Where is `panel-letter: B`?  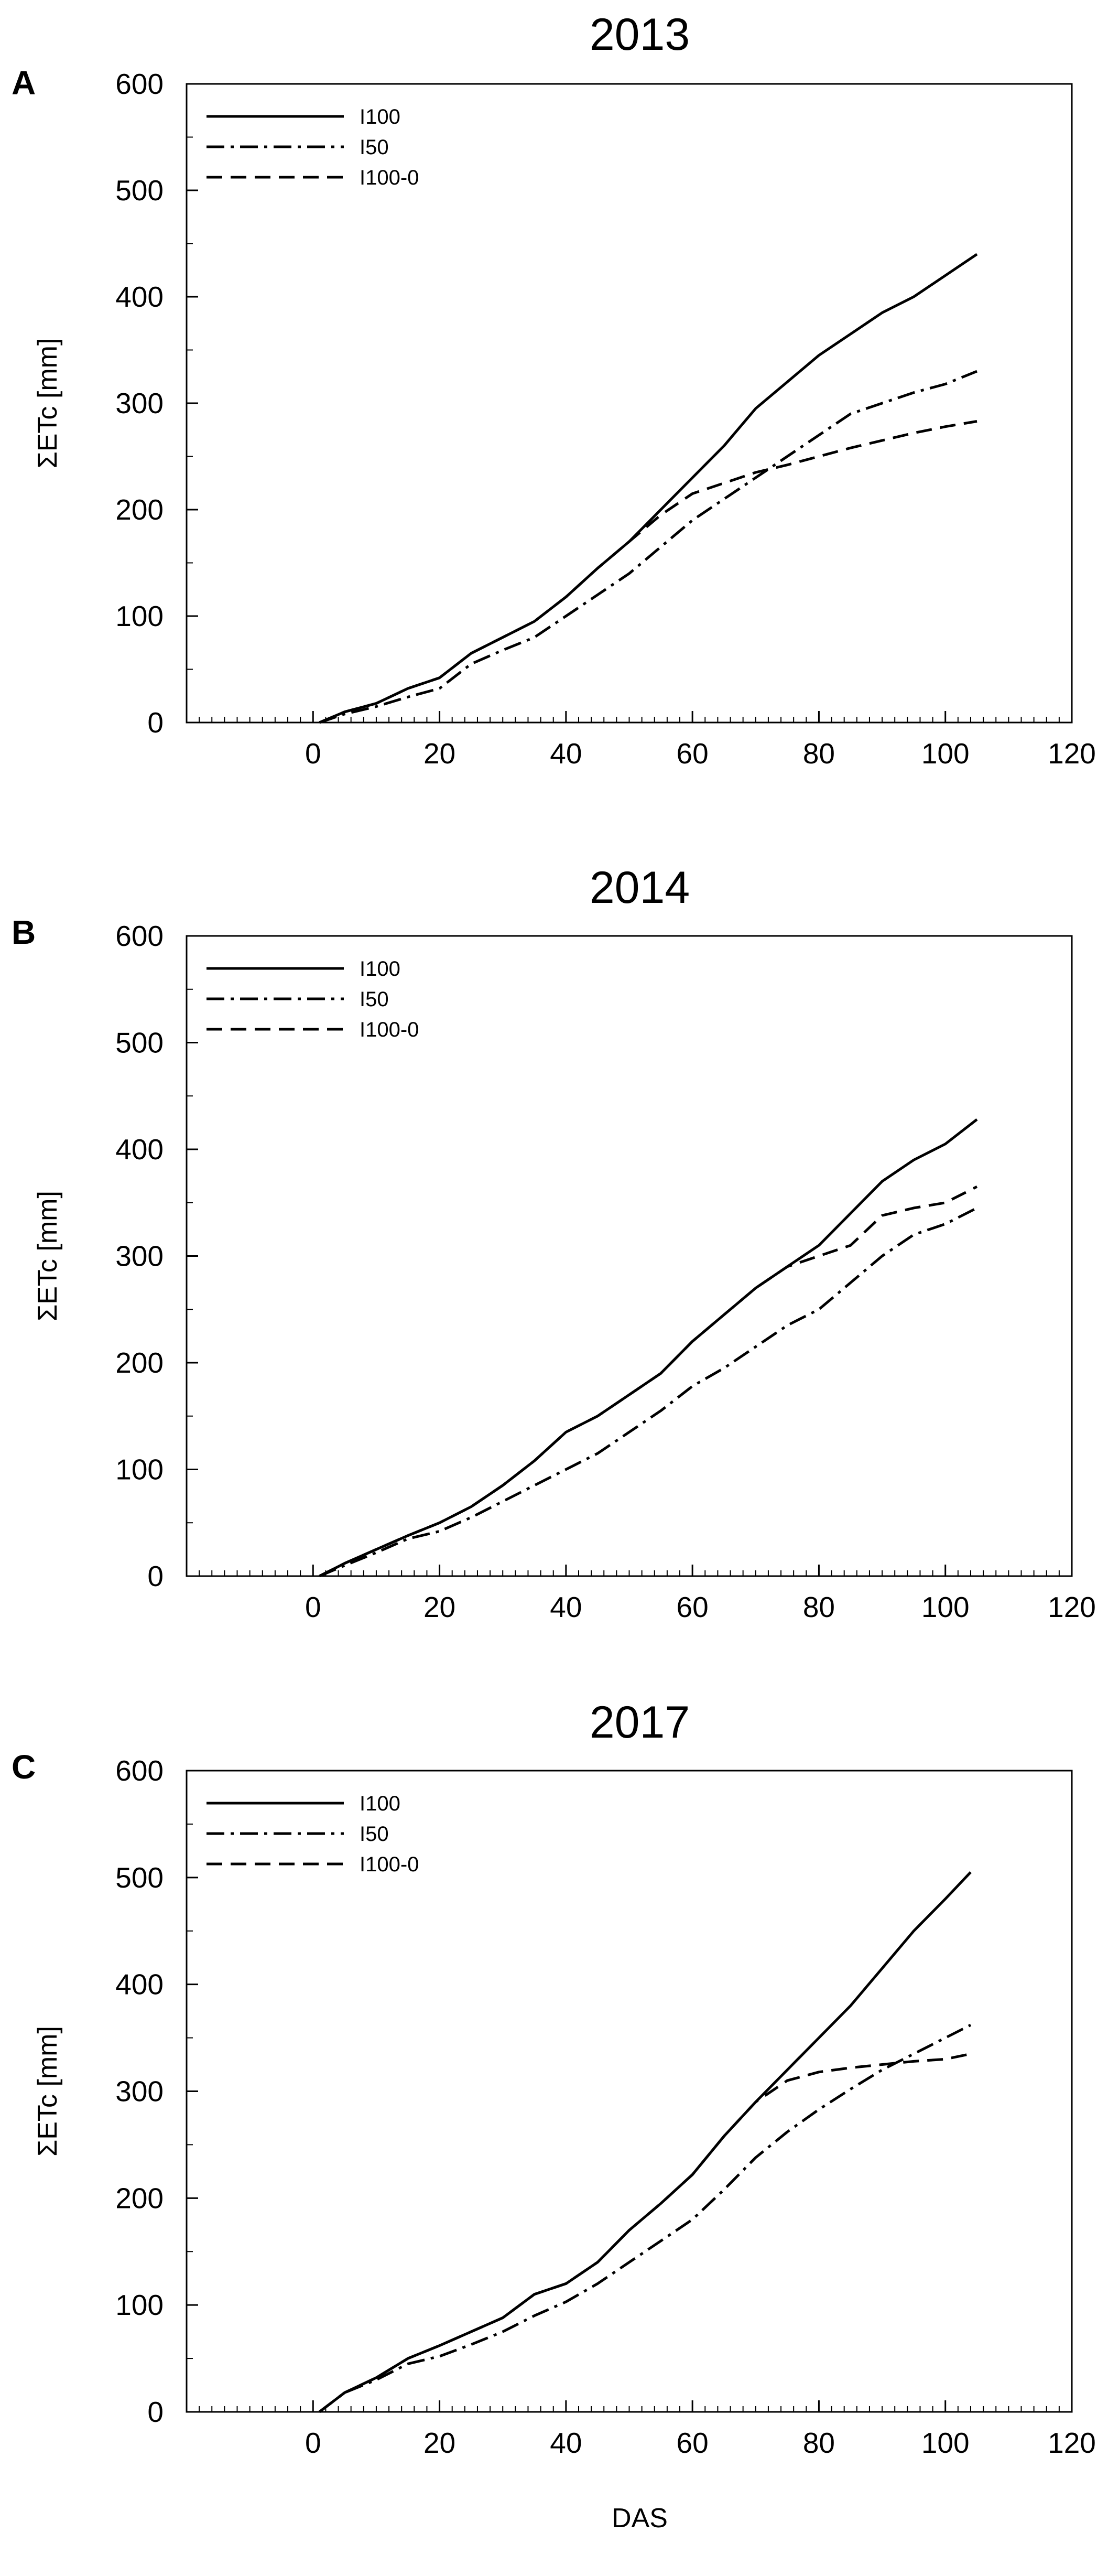
panel-letter: B is located at coordinates (24, 932).